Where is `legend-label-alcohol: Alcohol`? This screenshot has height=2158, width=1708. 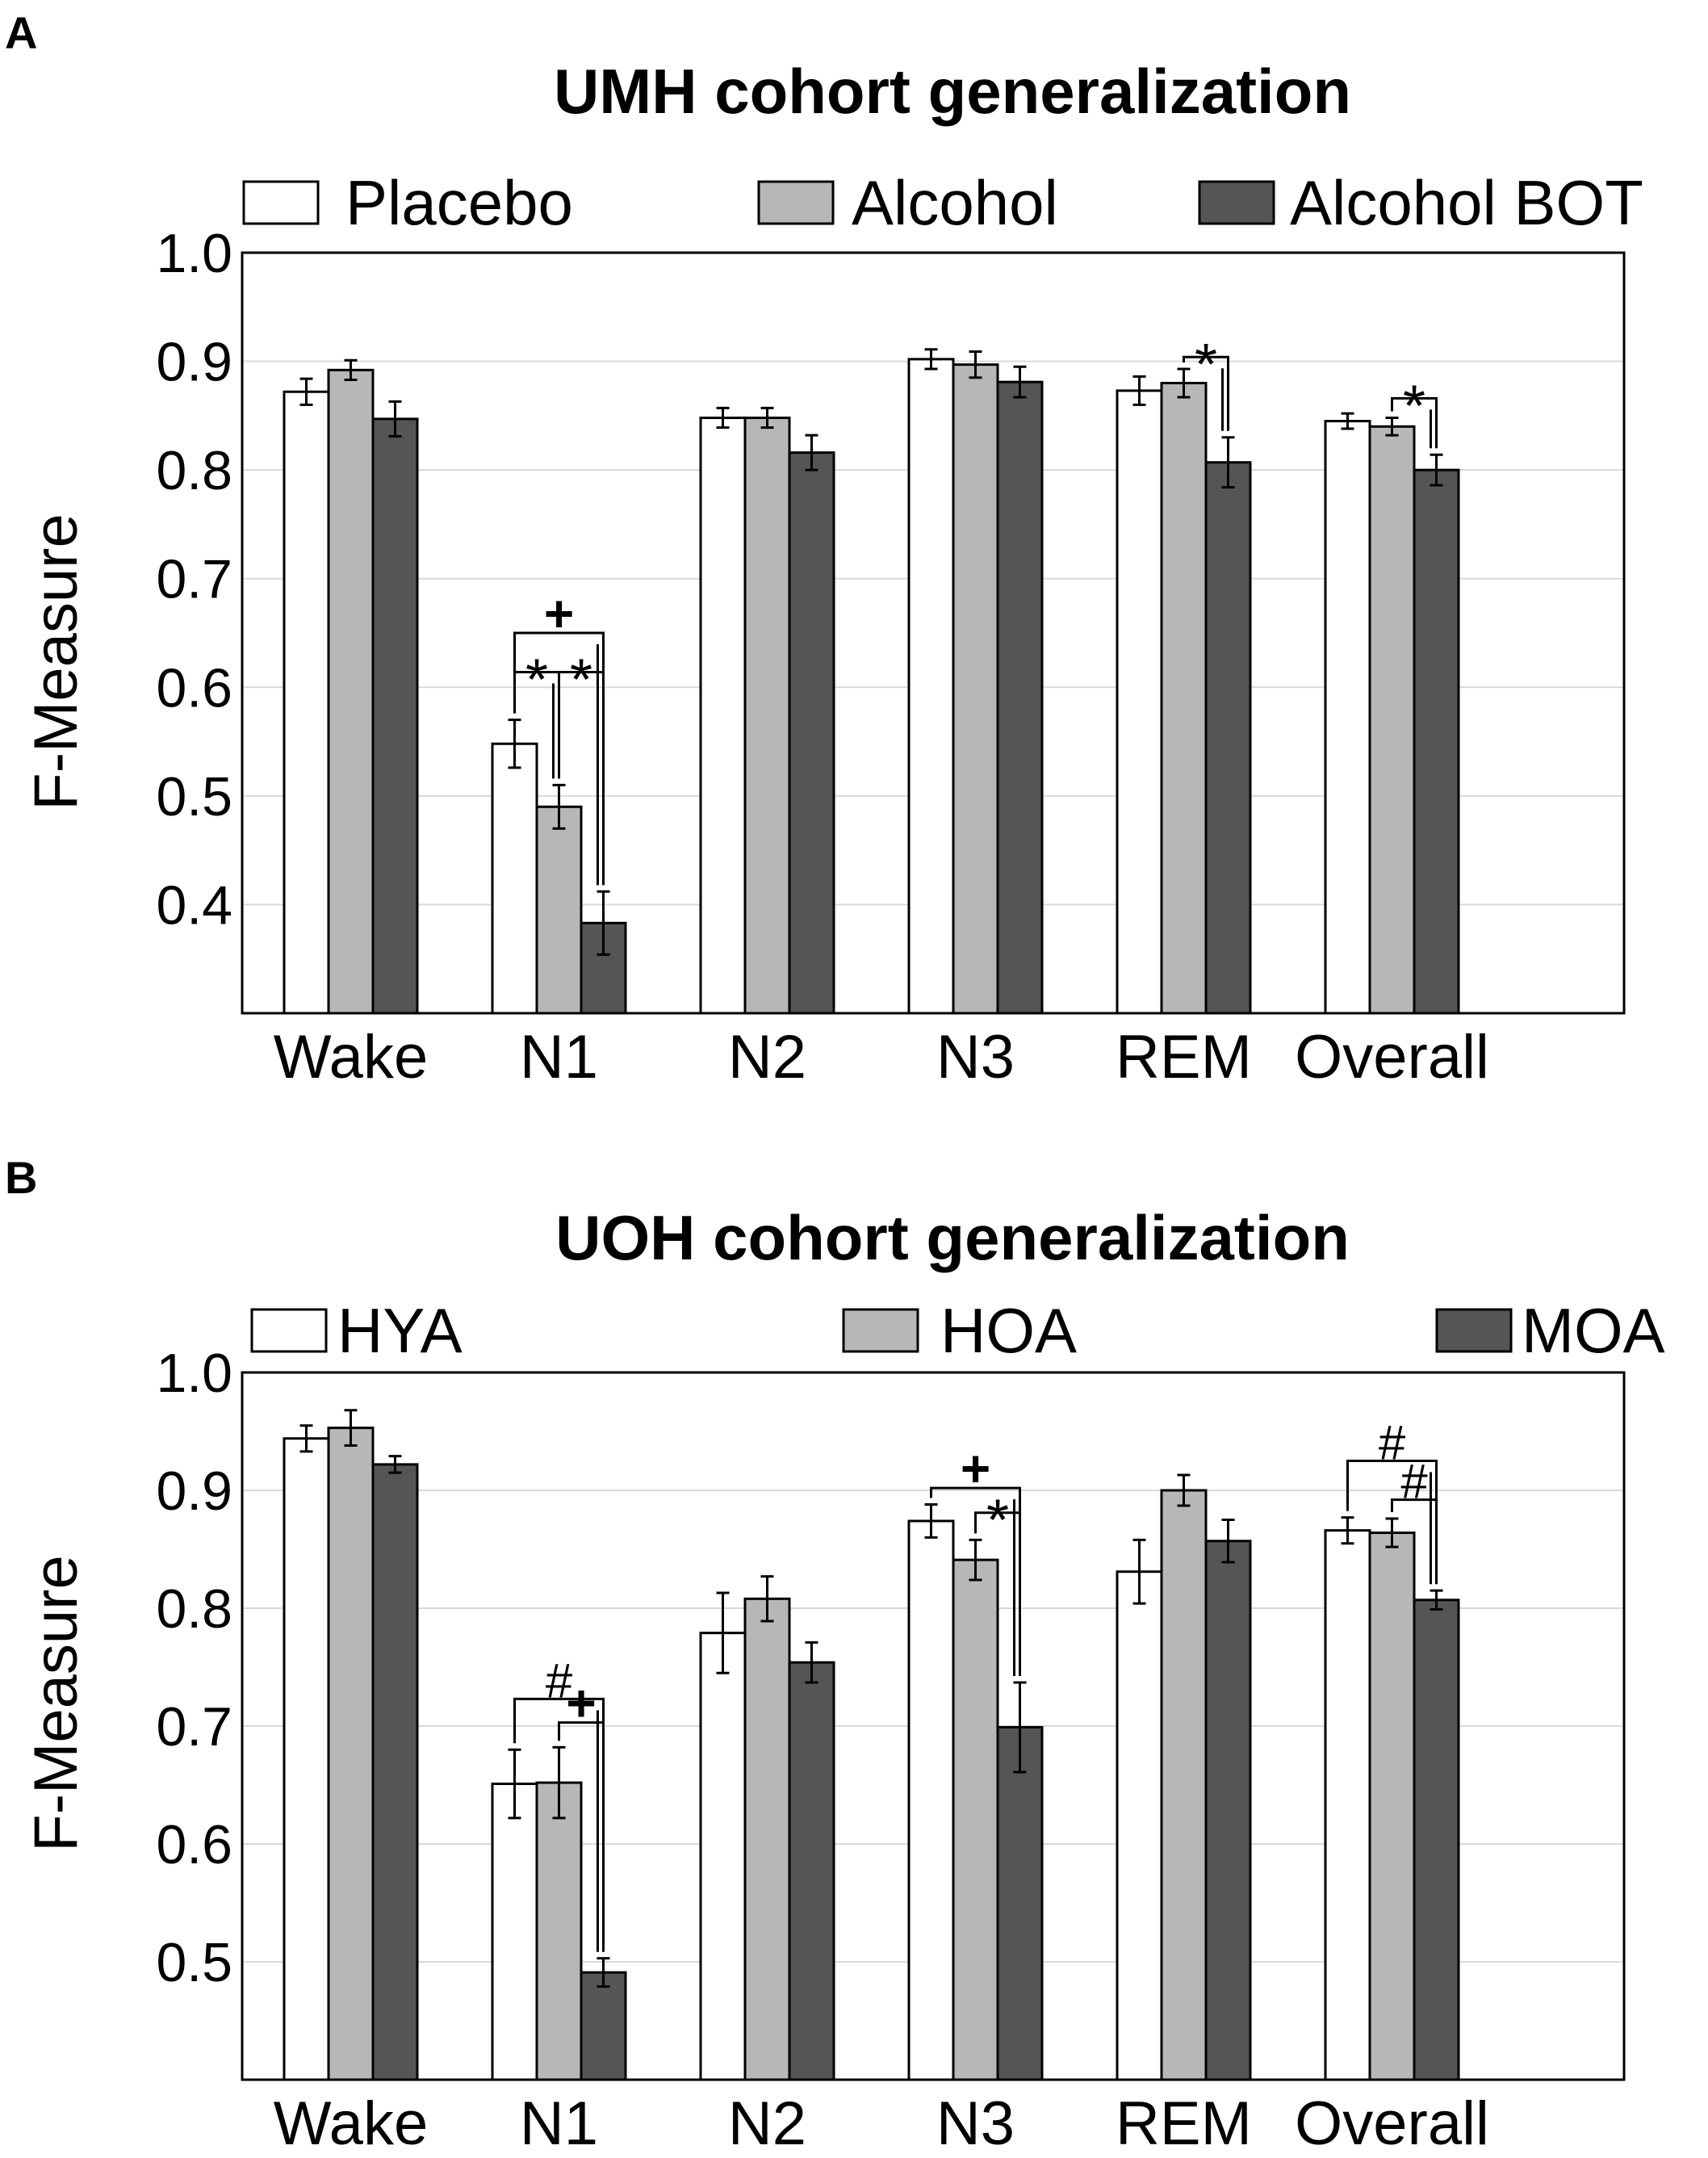 legend-label-alcohol: Alcohol is located at coordinates (955, 202).